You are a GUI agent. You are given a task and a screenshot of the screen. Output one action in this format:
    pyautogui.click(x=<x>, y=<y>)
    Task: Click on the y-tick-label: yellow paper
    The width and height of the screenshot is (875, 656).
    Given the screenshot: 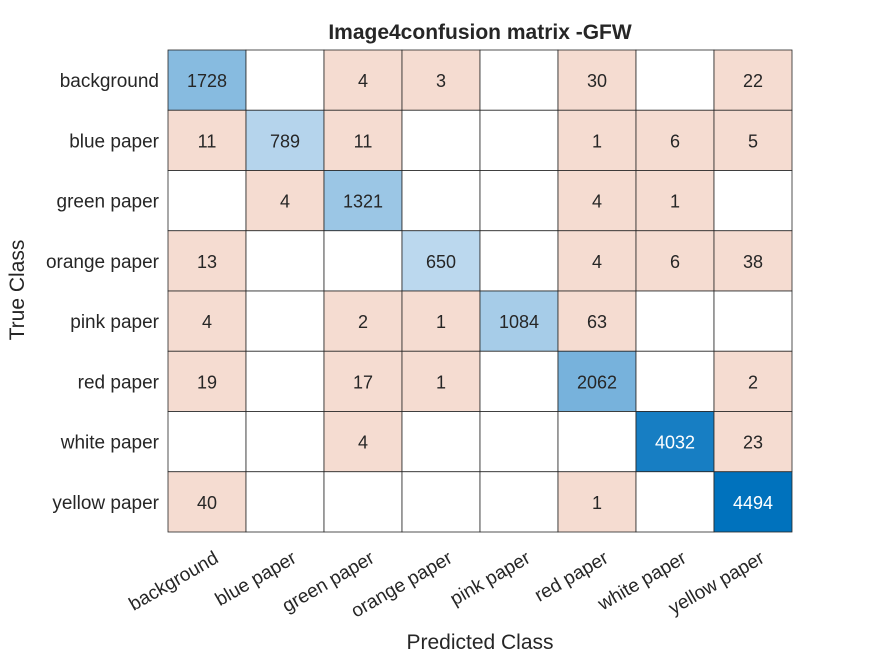 What is the action you would take?
    pyautogui.click(x=105, y=503)
    